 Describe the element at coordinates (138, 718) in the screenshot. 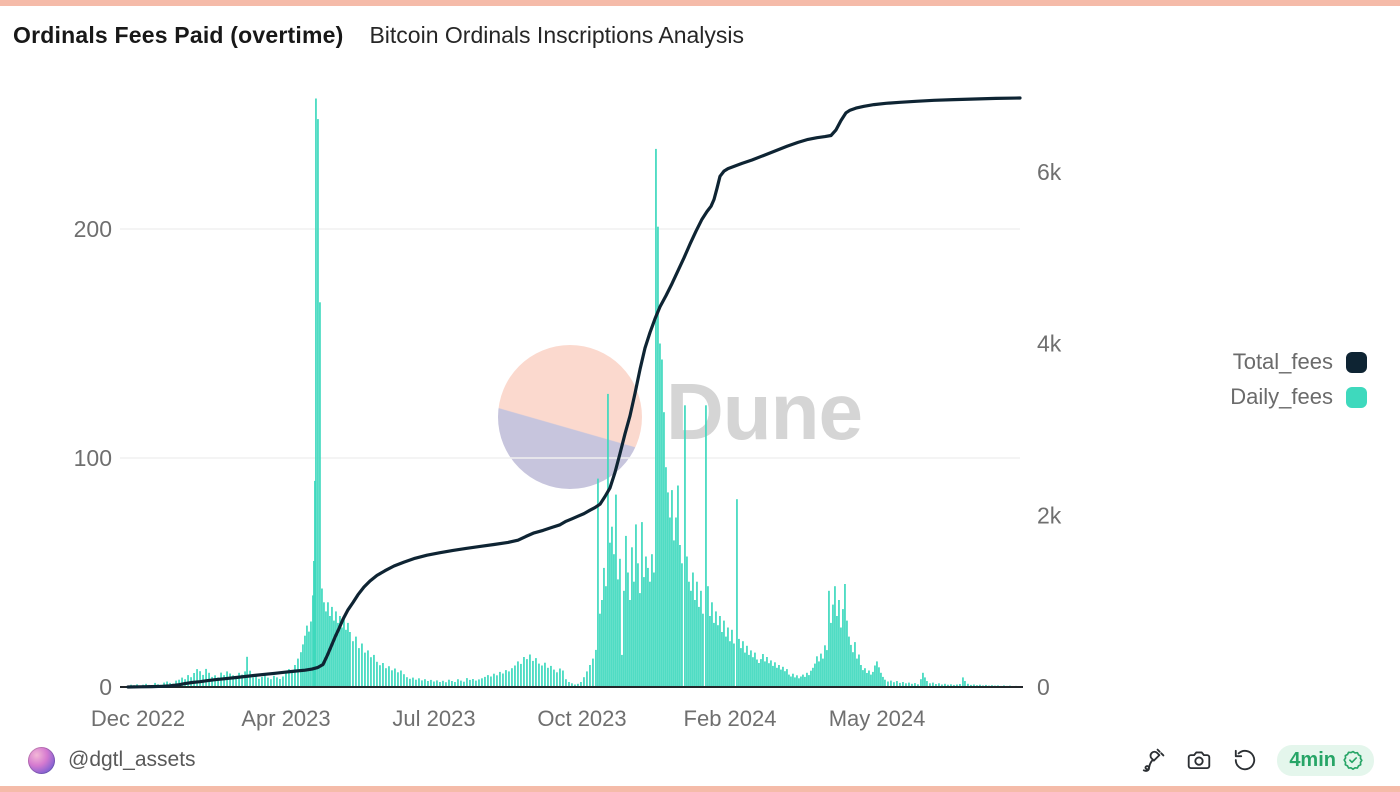

I see `svg-text: Dec 2022` at that location.